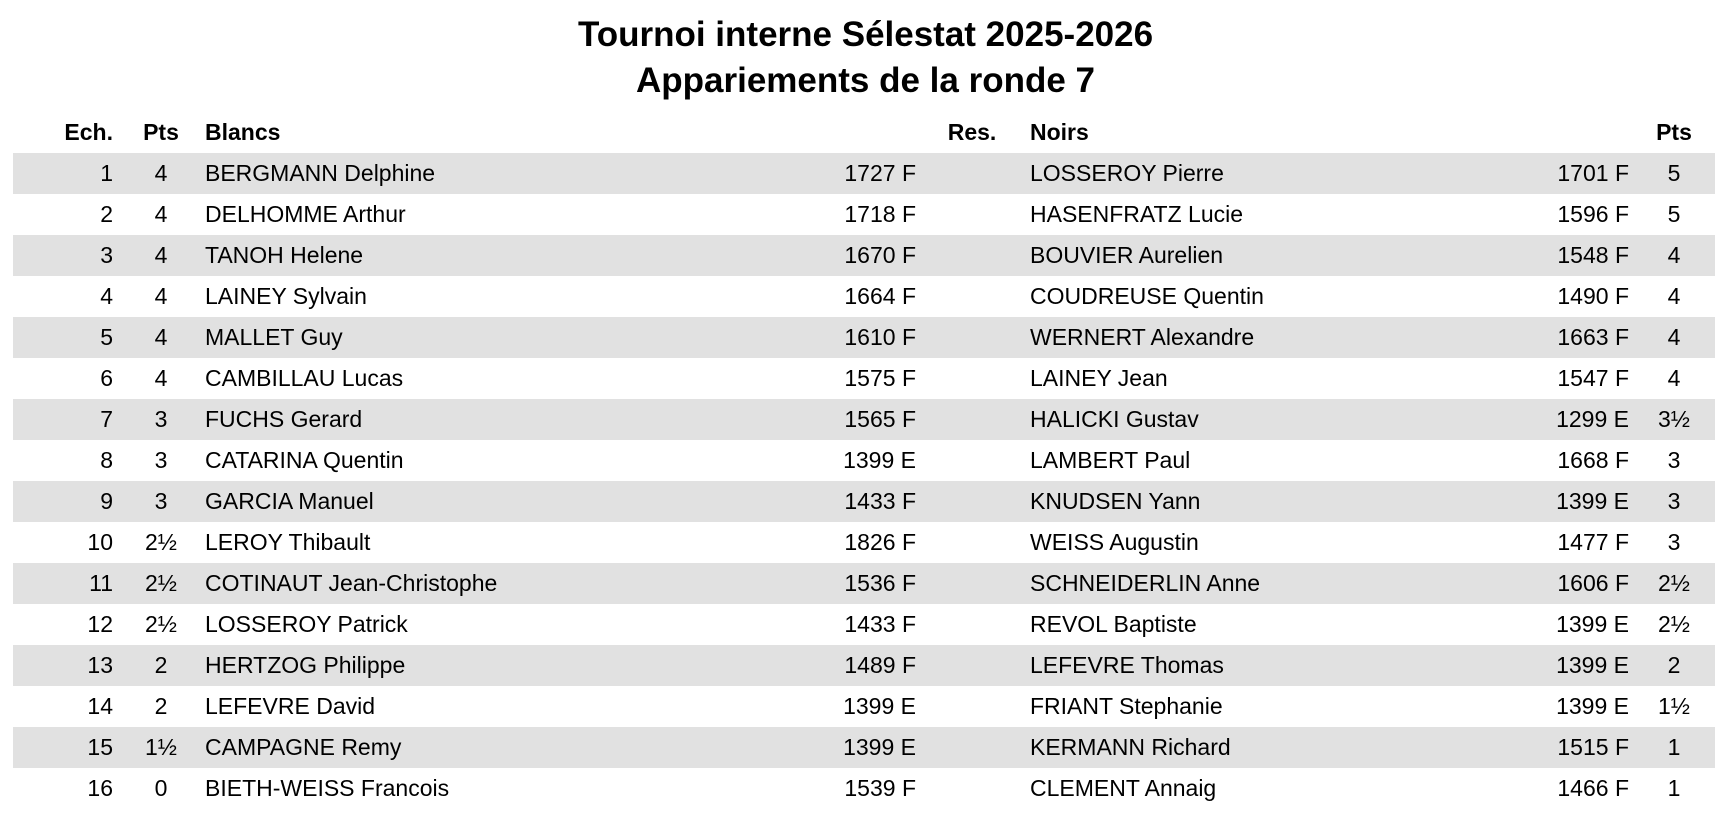  I want to click on black-player: LEFEVRE Thomas, so click(1127, 665).